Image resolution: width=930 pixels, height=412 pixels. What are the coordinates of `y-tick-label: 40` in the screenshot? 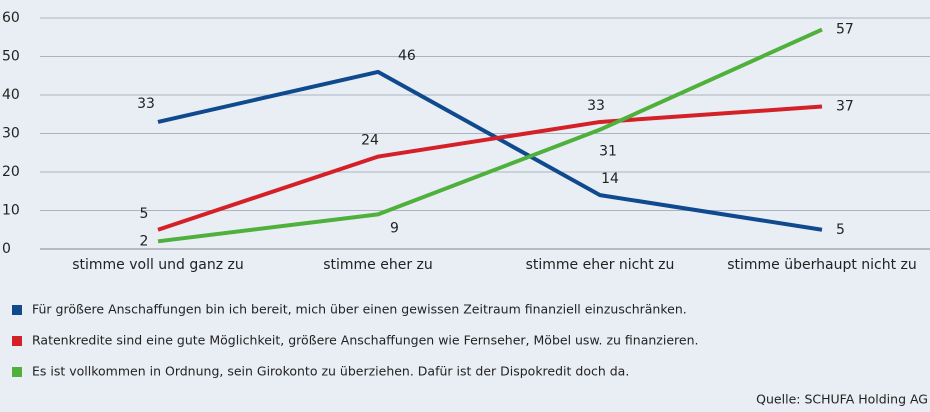 It's located at (11, 95).